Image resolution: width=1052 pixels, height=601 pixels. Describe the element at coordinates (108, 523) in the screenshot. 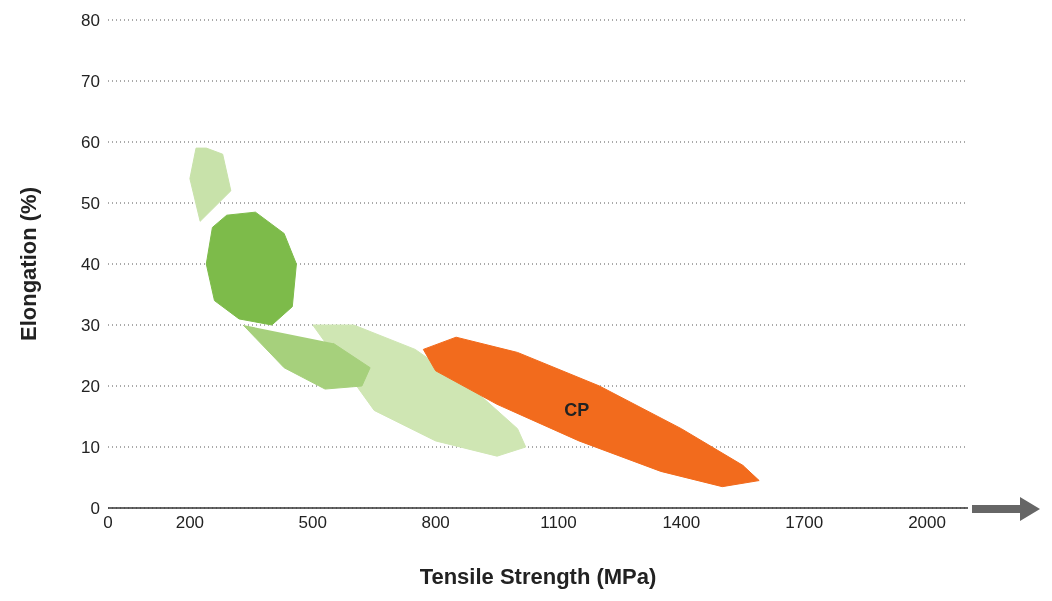

I see `x-tick-label: 0` at that location.